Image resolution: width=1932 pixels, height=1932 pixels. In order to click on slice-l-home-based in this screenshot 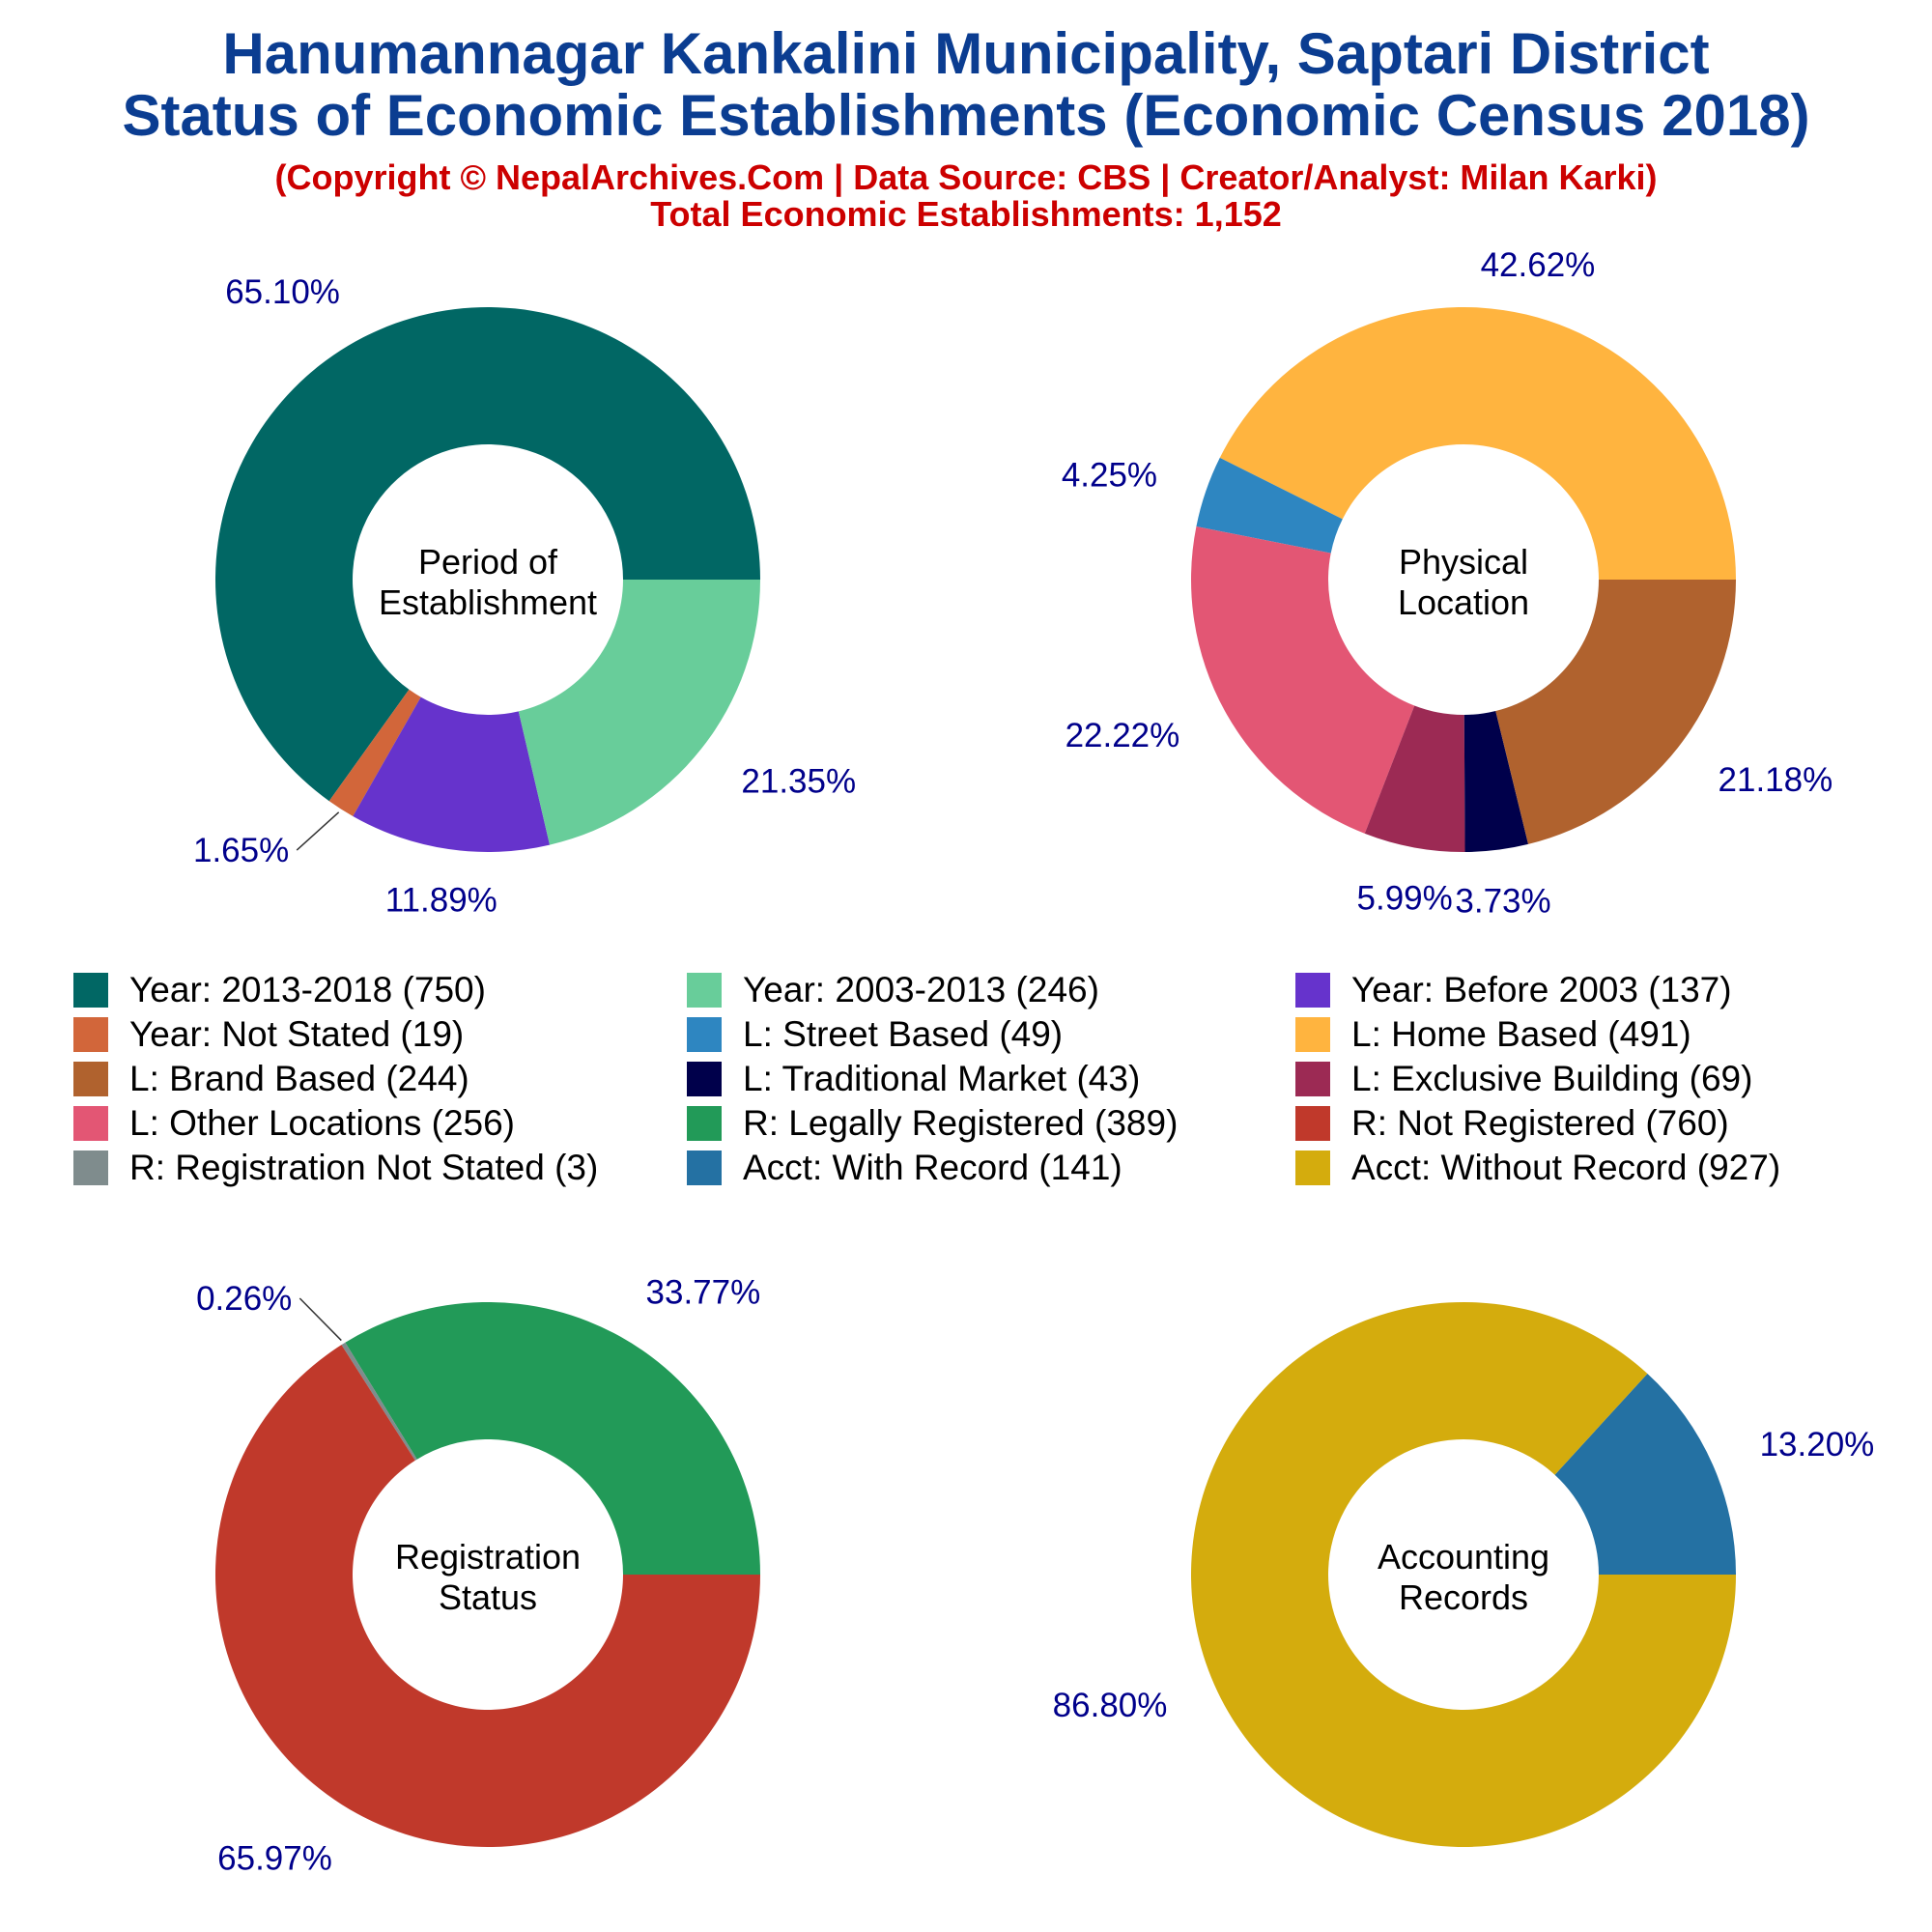, I will do `click(1477, 443)`.